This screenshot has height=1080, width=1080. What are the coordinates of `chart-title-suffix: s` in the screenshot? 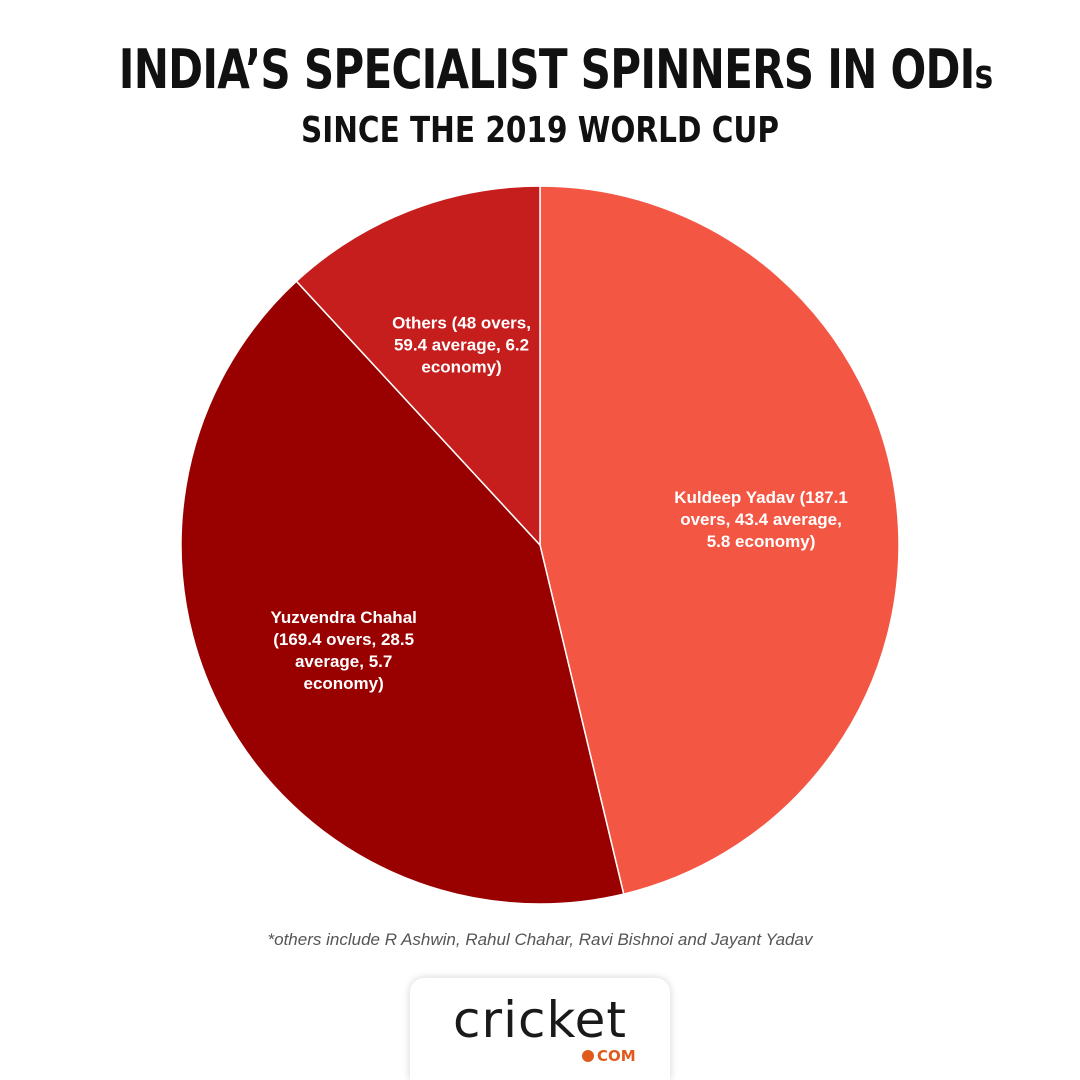 It's located at (984, 75).